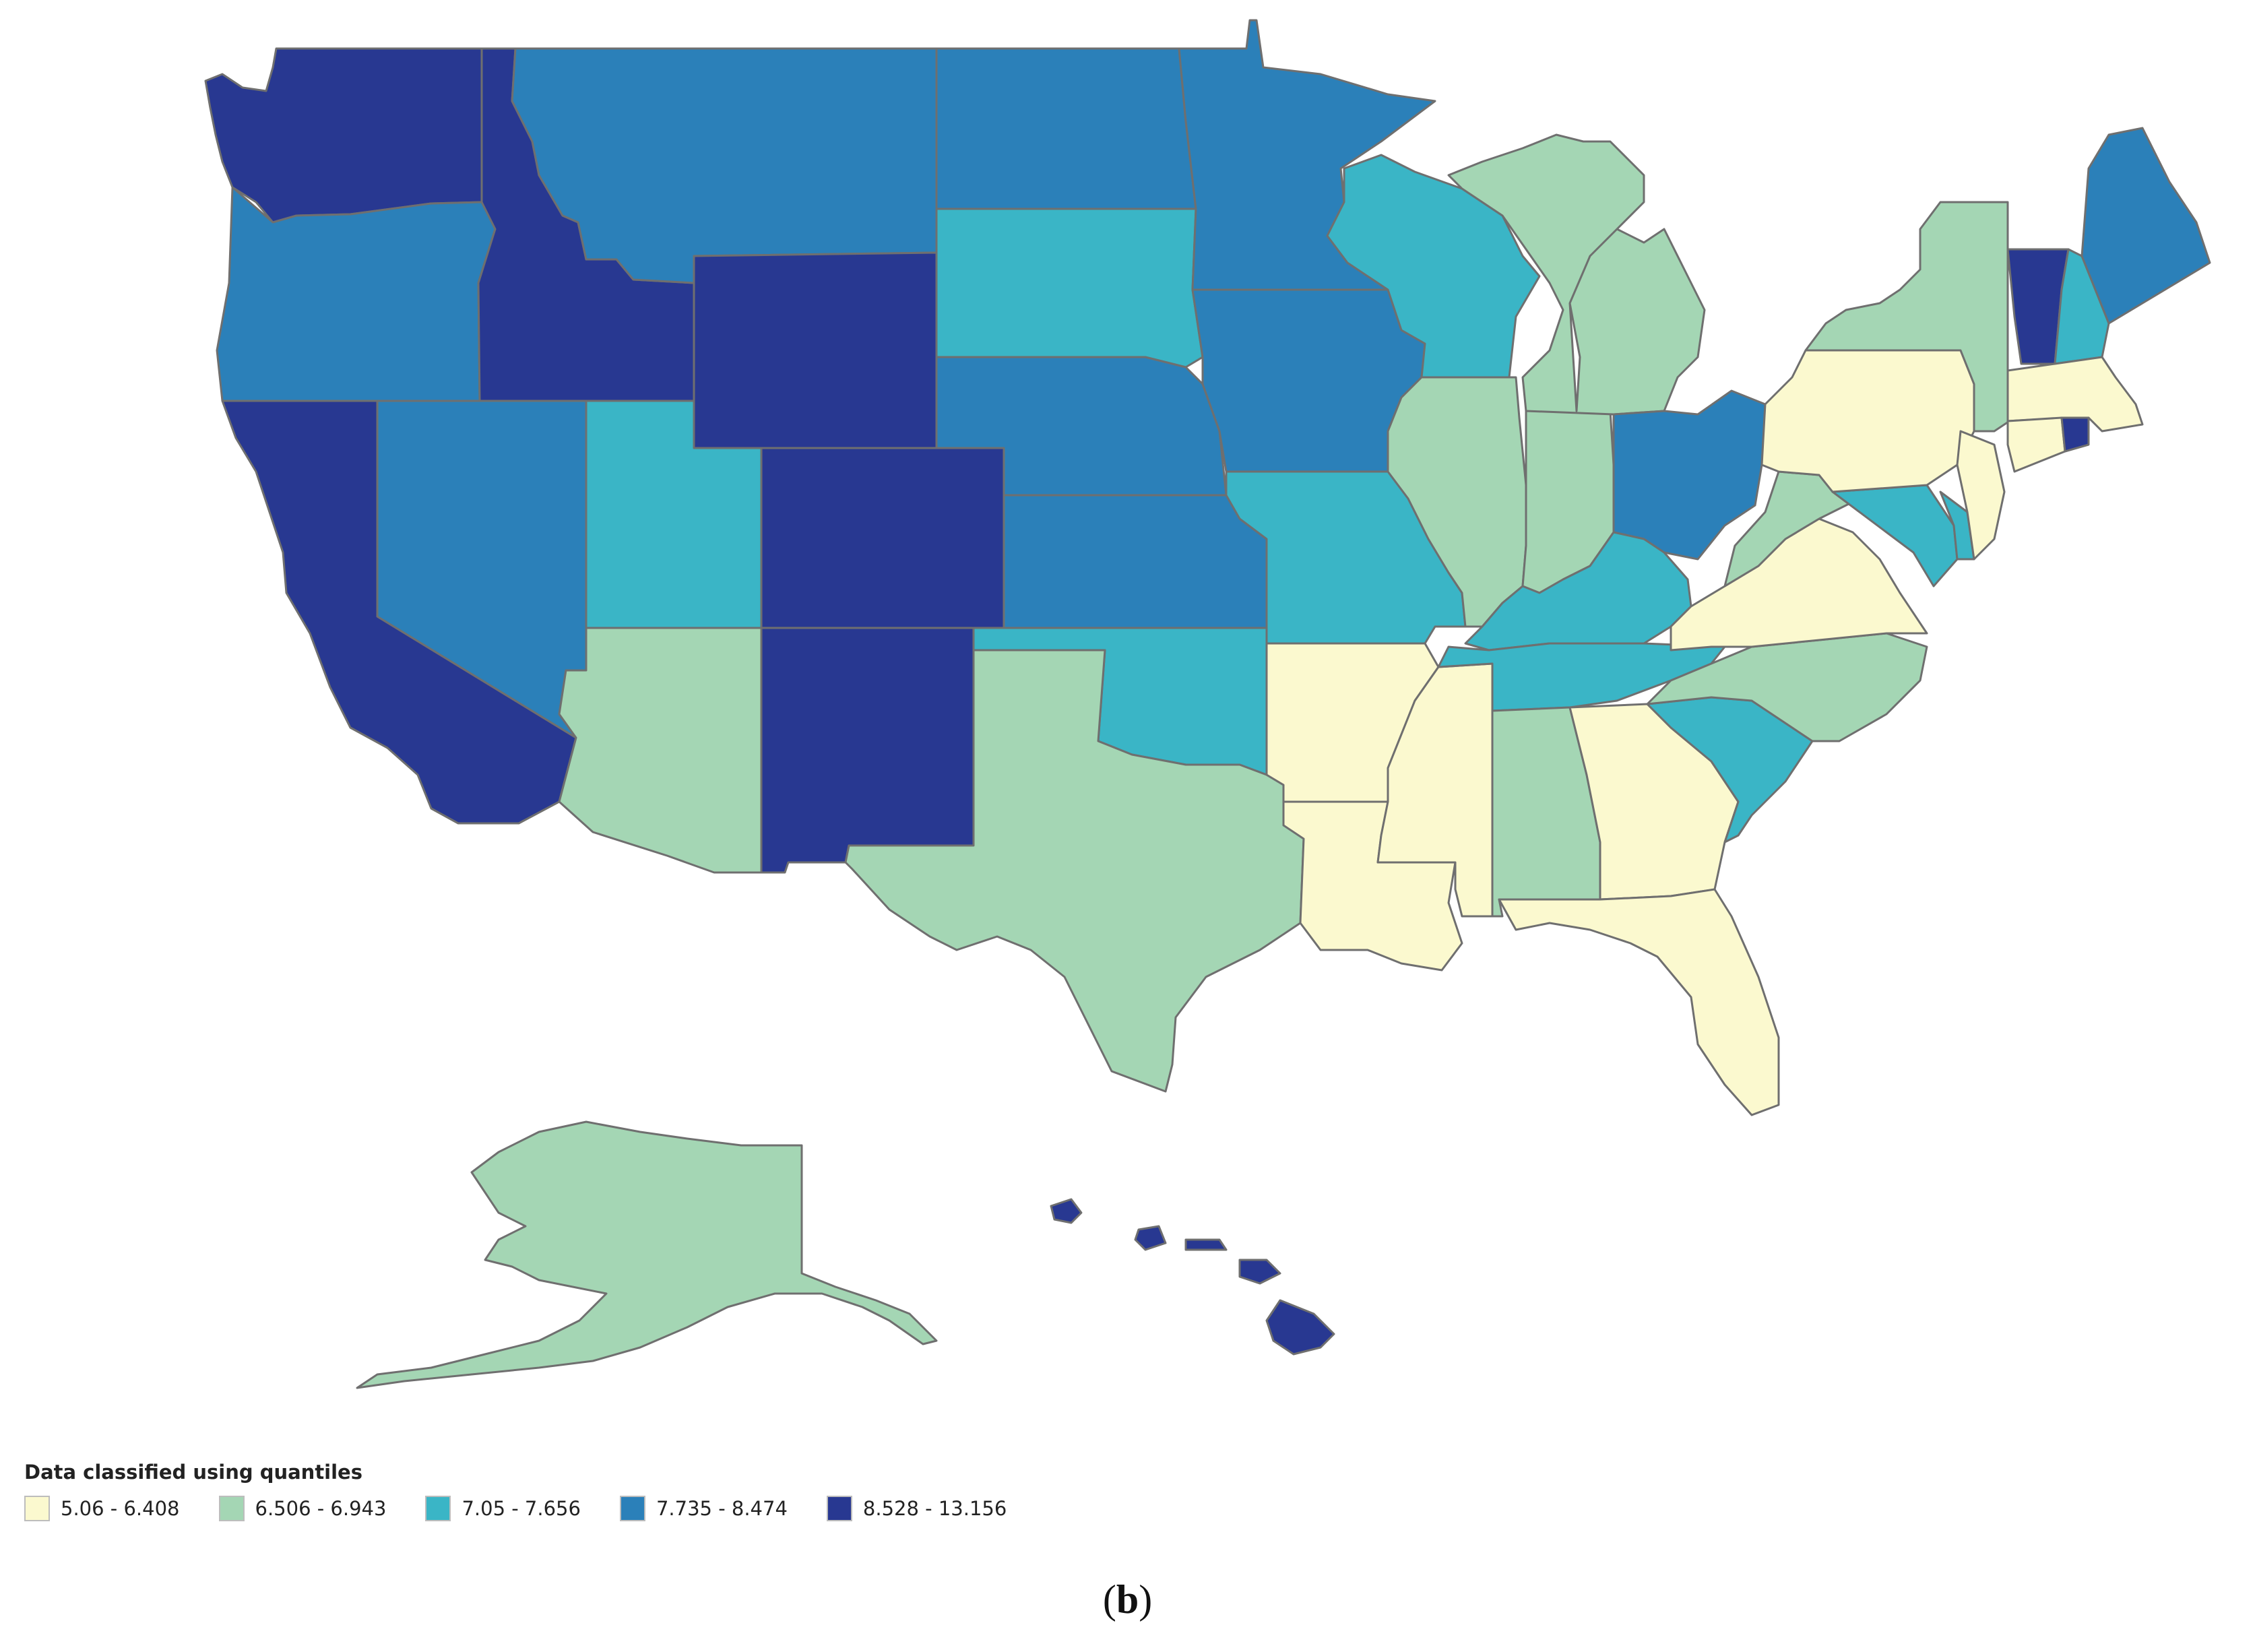  What do you see at coordinates (816, 350) in the screenshot?
I see `state-wyoming` at bounding box center [816, 350].